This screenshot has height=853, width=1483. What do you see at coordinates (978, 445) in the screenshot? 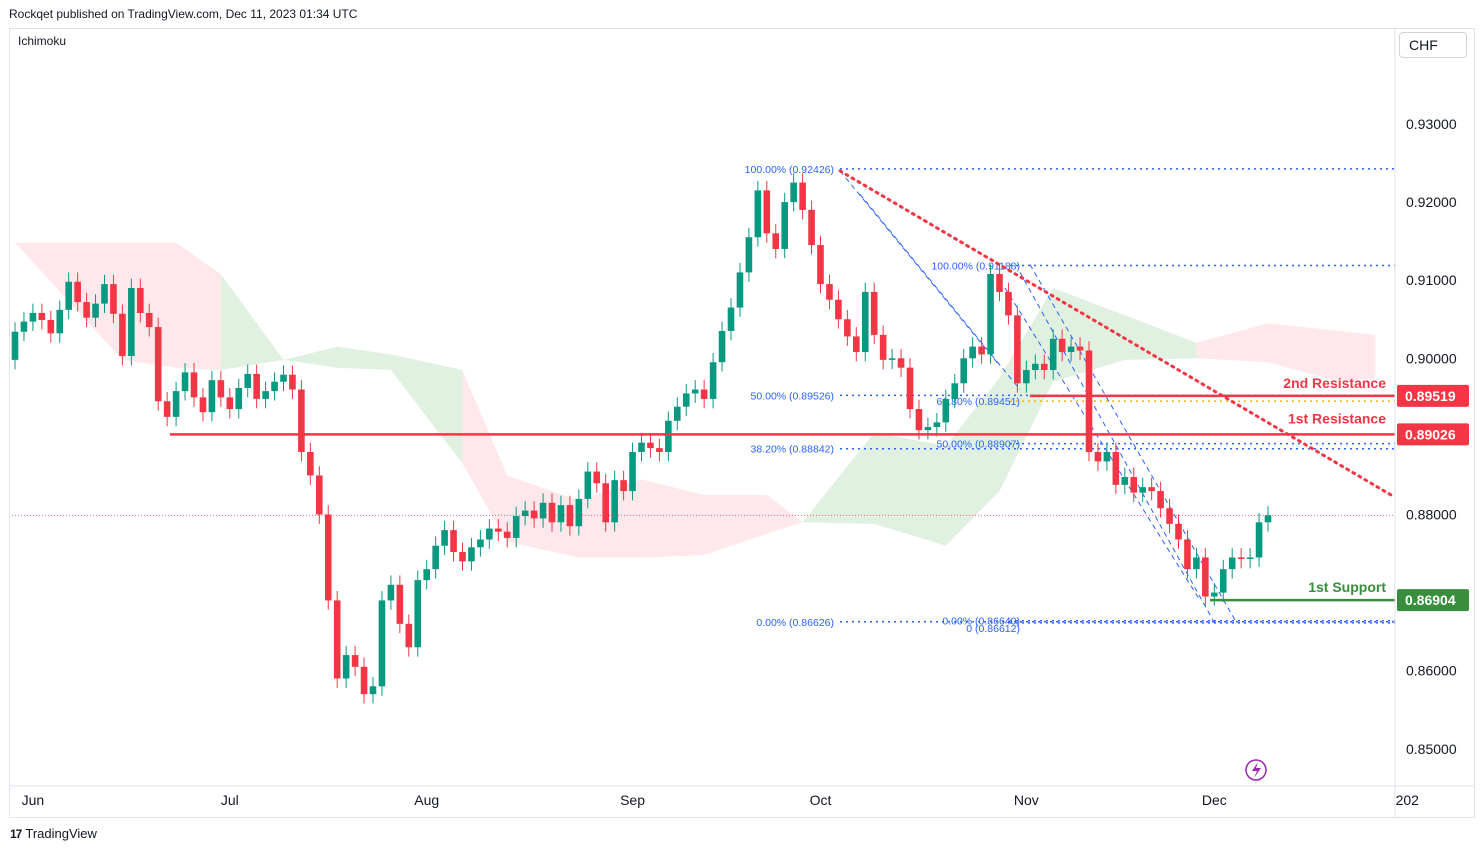
I see `fib-level-label: 50.00% (0.88907)` at bounding box center [978, 445].